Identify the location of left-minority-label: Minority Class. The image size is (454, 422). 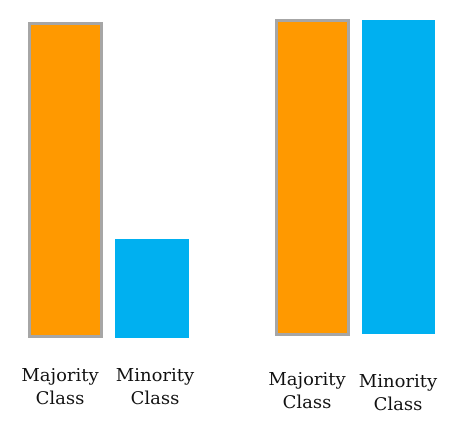
(155, 387).